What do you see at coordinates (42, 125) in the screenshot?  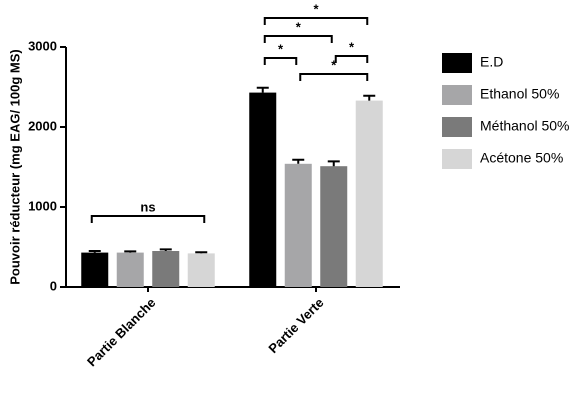 I see `y-tick-label: 2000` at bounding box center [42, 125].